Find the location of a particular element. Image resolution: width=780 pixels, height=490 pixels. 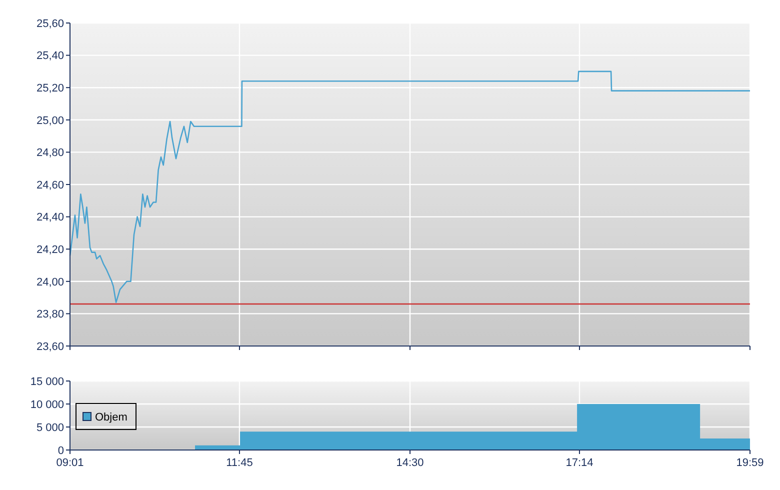

y-tick-label: 24,40 is located at coordinates (50, 218).